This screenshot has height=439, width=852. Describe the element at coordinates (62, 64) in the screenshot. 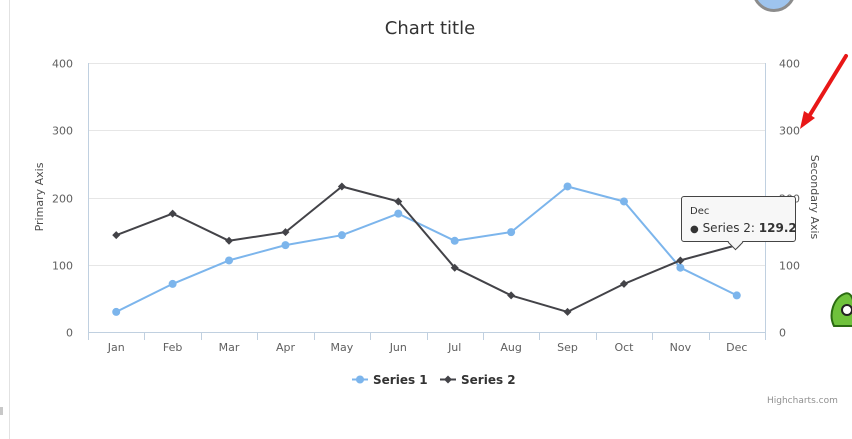

I see `y-tick-label-400: 400` at that location.